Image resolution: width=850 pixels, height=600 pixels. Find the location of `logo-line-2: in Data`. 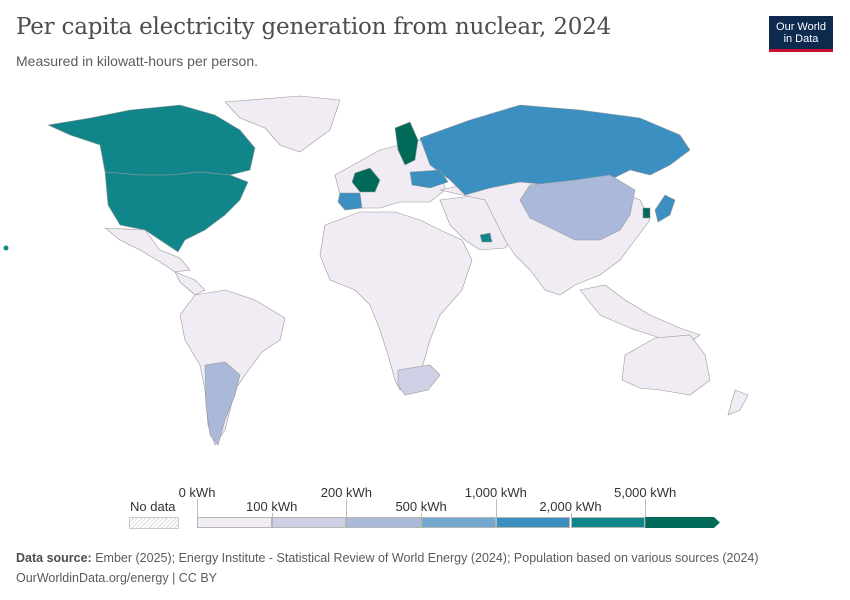

logo-line-2: in Data is located at coordinates (801, 39).